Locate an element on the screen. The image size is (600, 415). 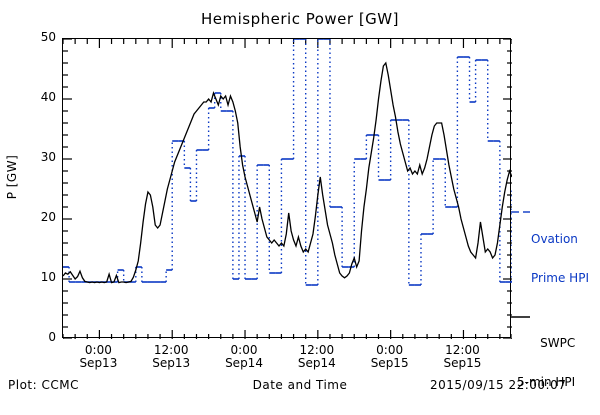
legend-swpc-line1: SWPC is located at coordinates (558, 343).